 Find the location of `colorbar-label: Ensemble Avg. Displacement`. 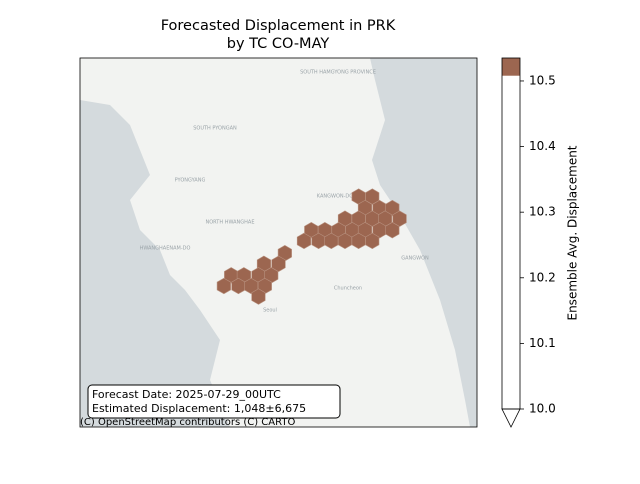

colorbar-label: Ensemble Avg. Displacement is located at coordinates (573, 232).